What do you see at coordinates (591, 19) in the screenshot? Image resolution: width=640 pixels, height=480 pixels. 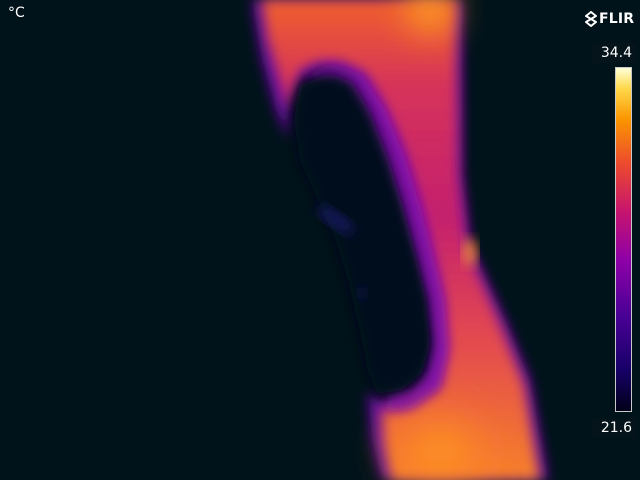 I see `flir-logo-icon` at bounding box center [591, 19].